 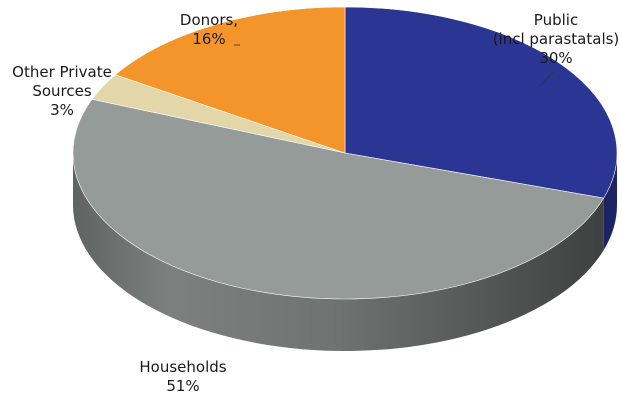 I want to click on value-label-donors: 16%, so click(x=208, y=39).